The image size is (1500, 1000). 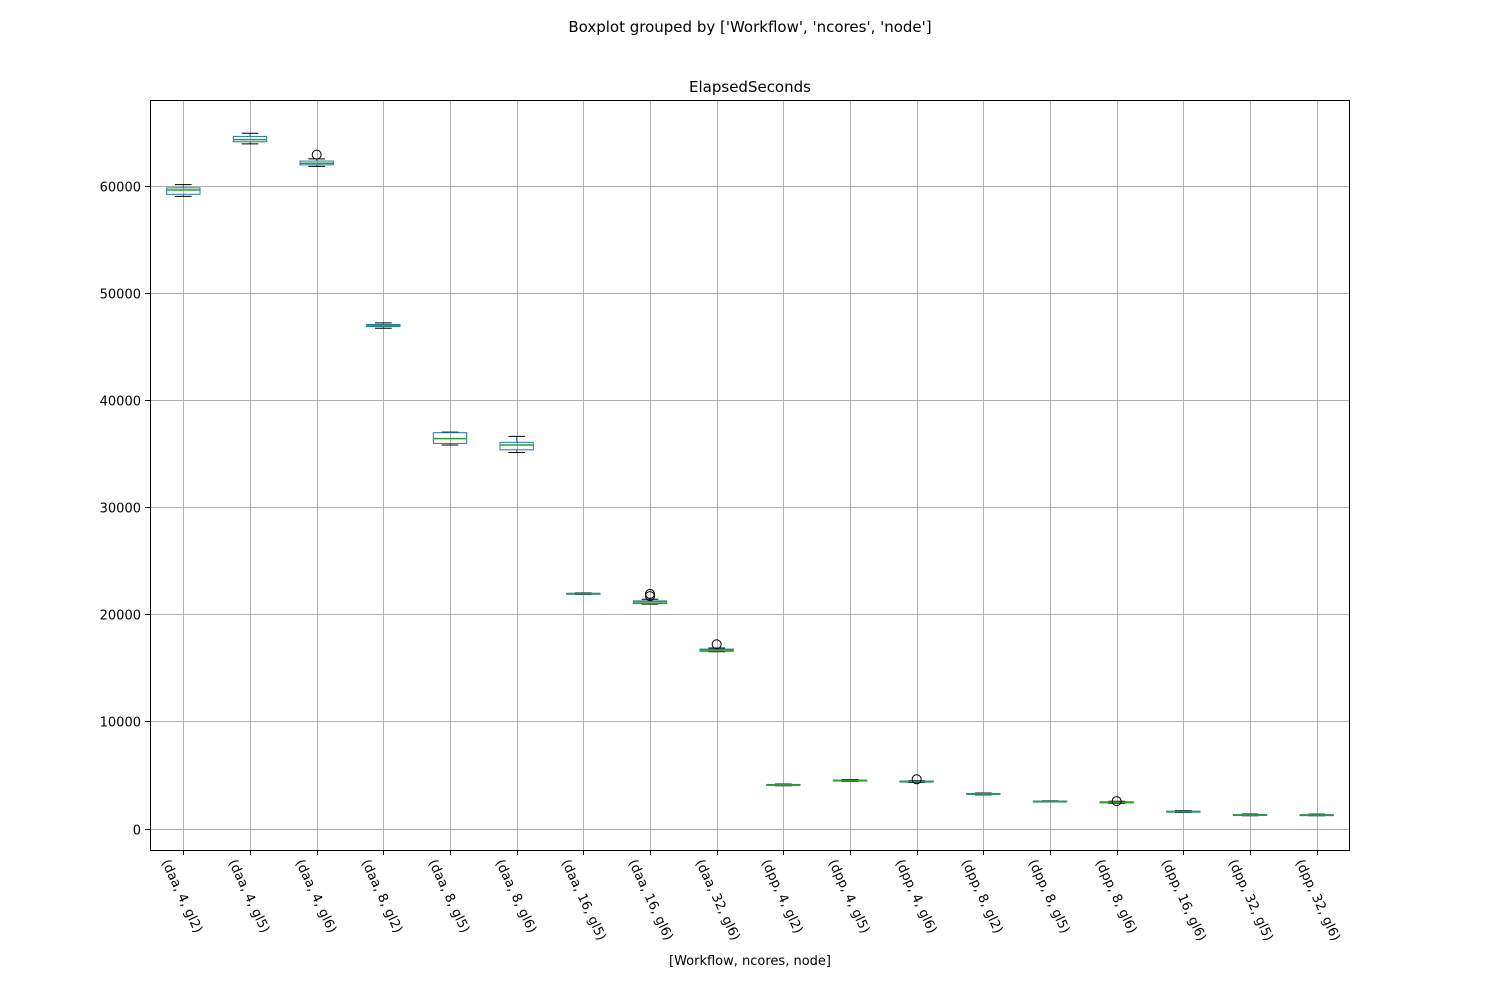 What do you see at coordinates (650, 900) in the screenshot?
I see `x-tick-label: (daa, 16, gl6)` at bounding box center [650, 900].